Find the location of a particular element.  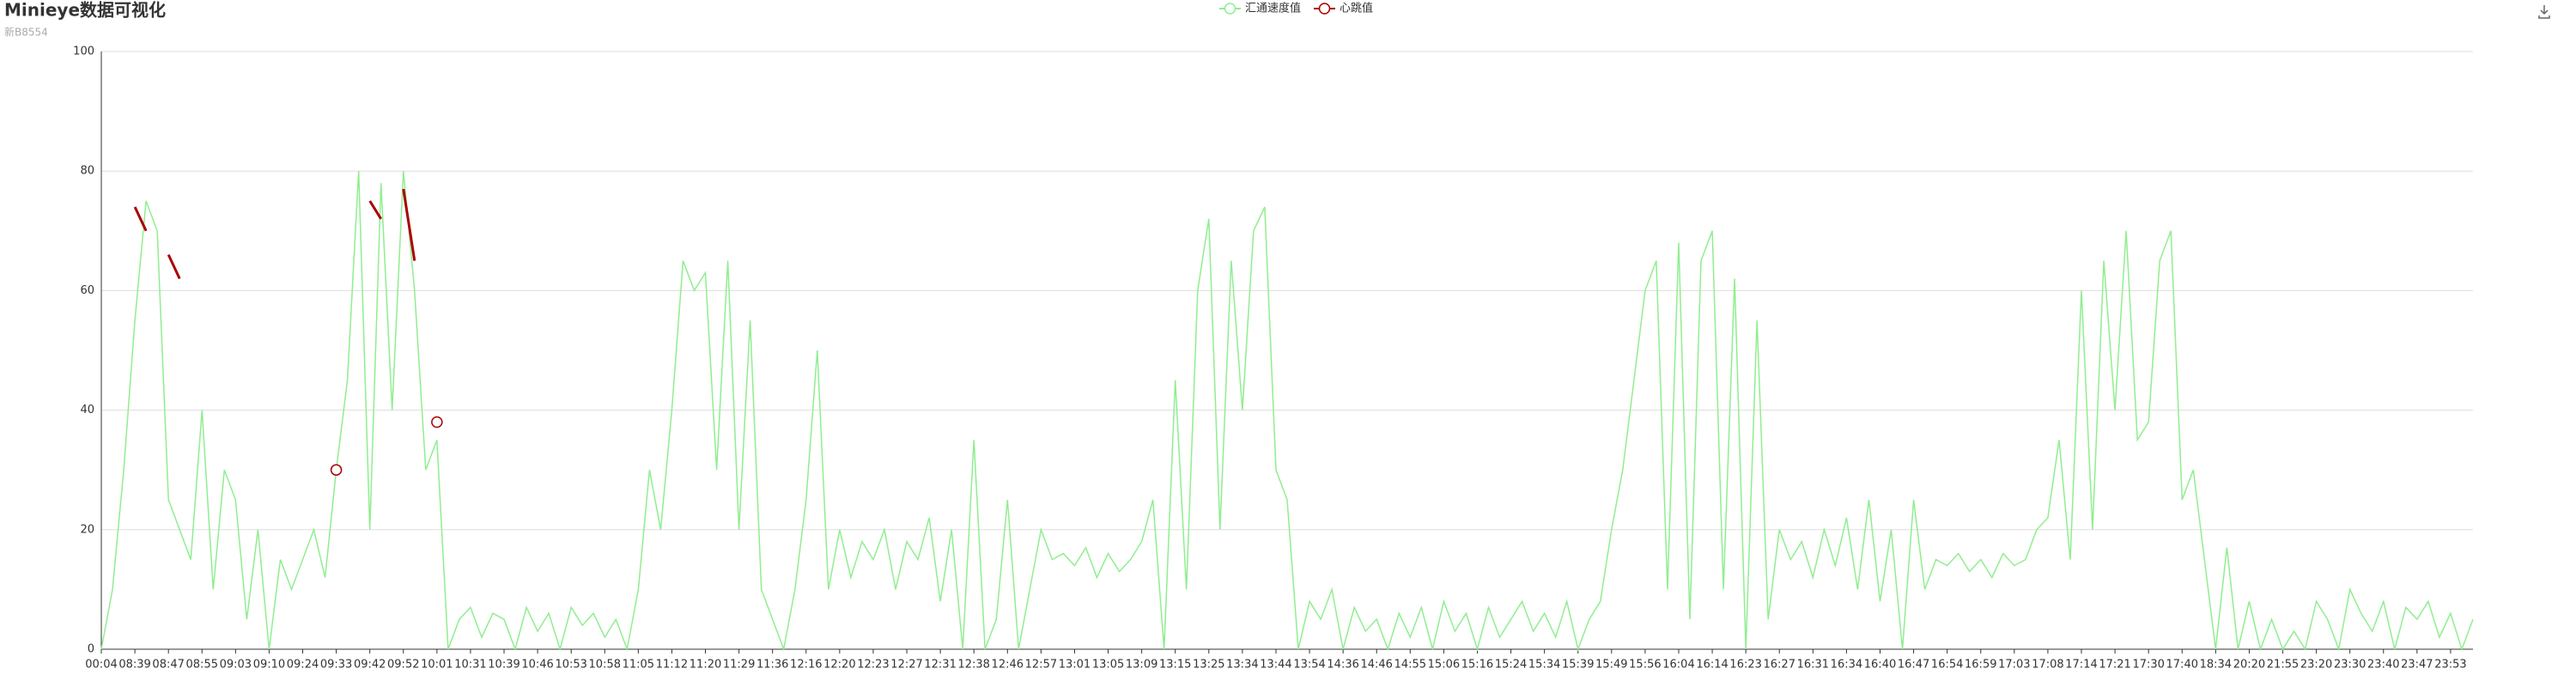

download-glyph is located at coordinates (2544, 12).